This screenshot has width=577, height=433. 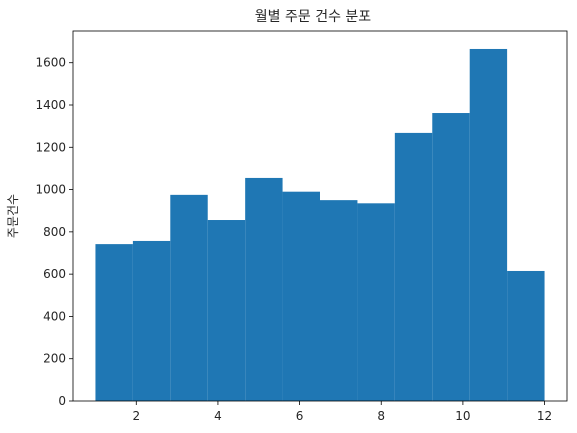 I want to click on y-axis-label: 주문건수, so click(x=13, y=216).